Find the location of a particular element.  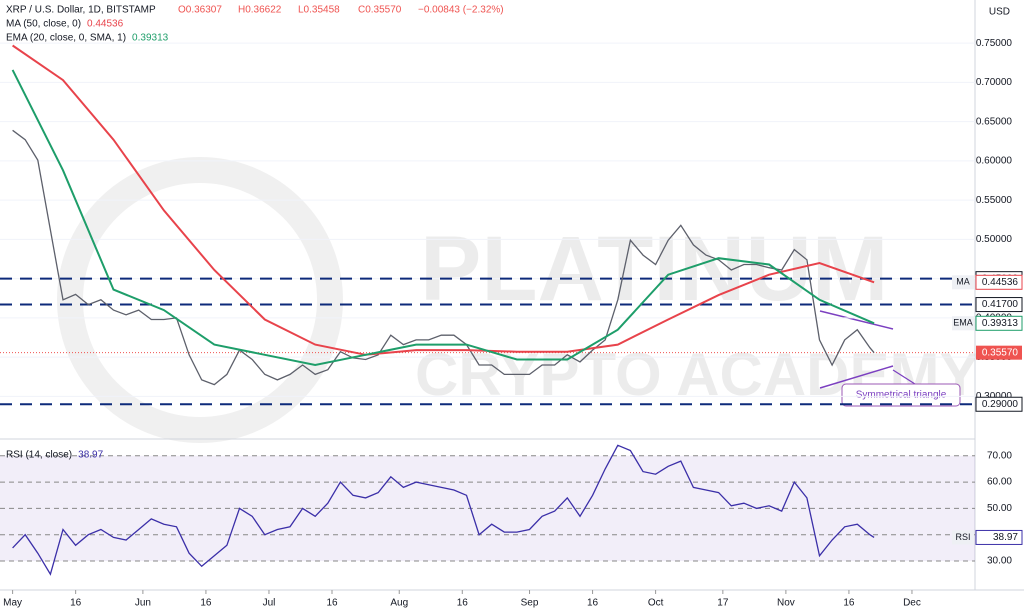

annotation-arrow is located at coordinates (904, 377).